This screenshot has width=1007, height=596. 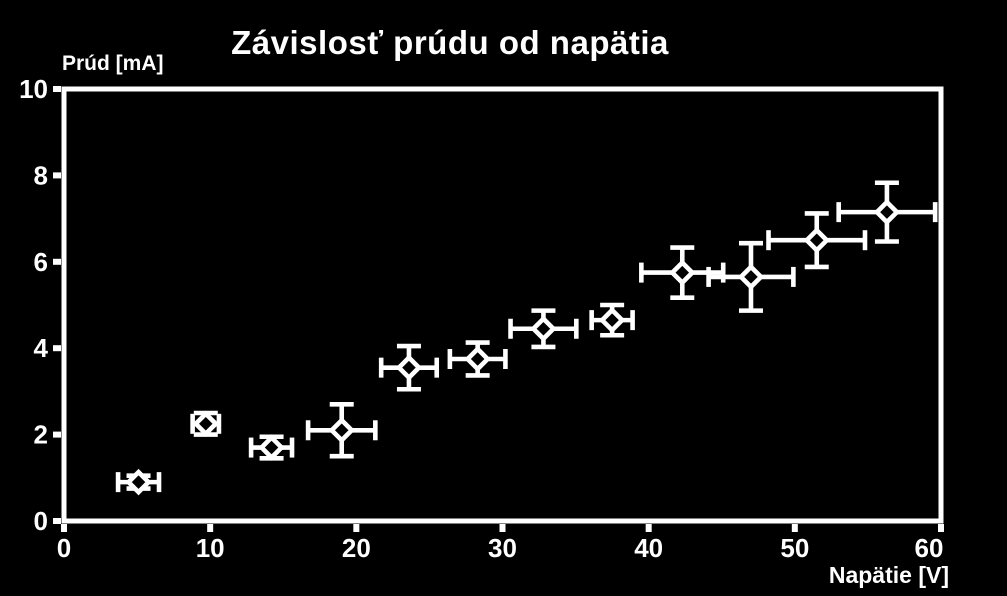 I want to click on y-tick-label: 4, so click(x=41, y=348).